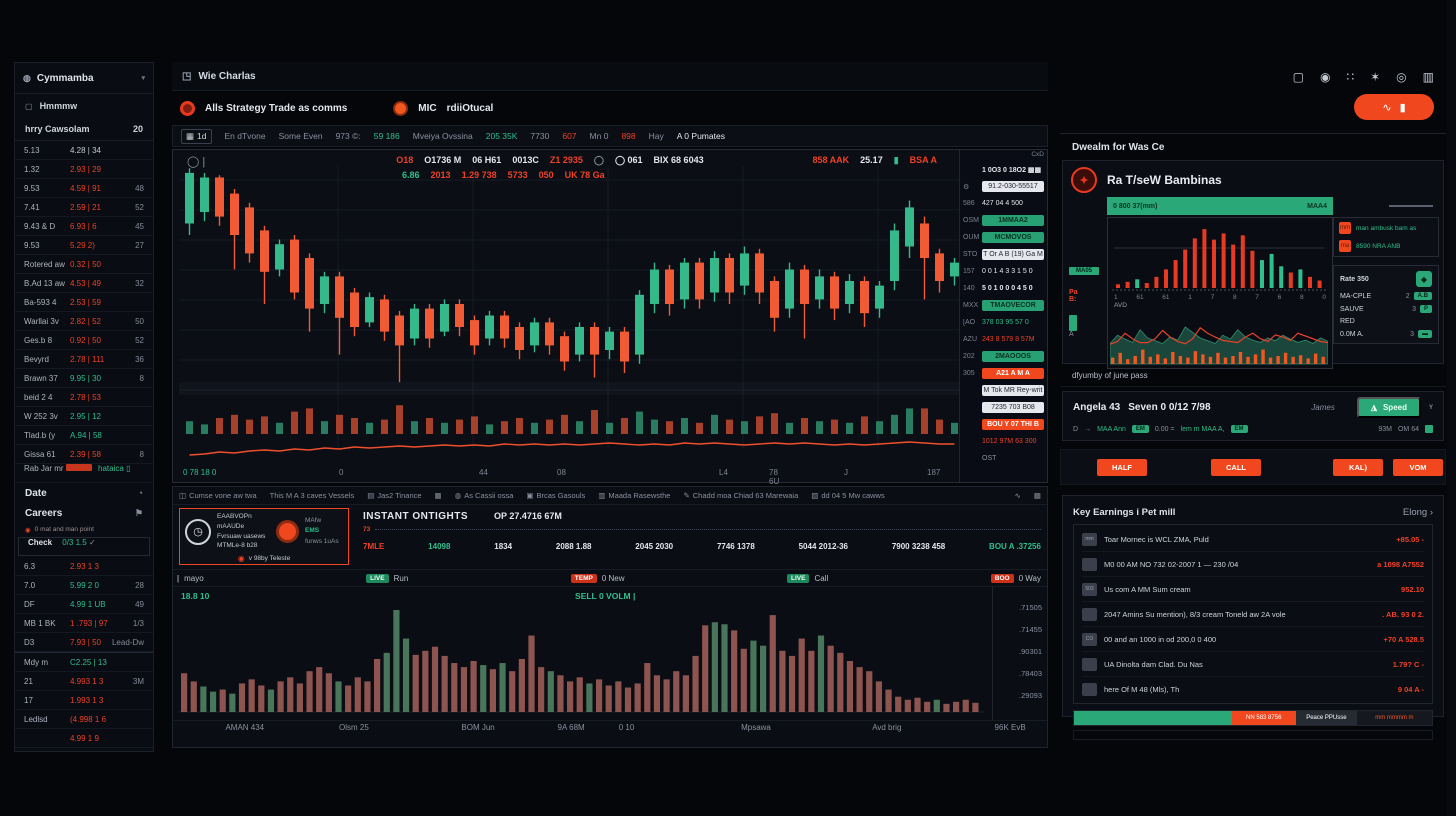  Describe the element at coordinates (569, 136) in the screenshot. I see `toolbar-item: 607` at that location.